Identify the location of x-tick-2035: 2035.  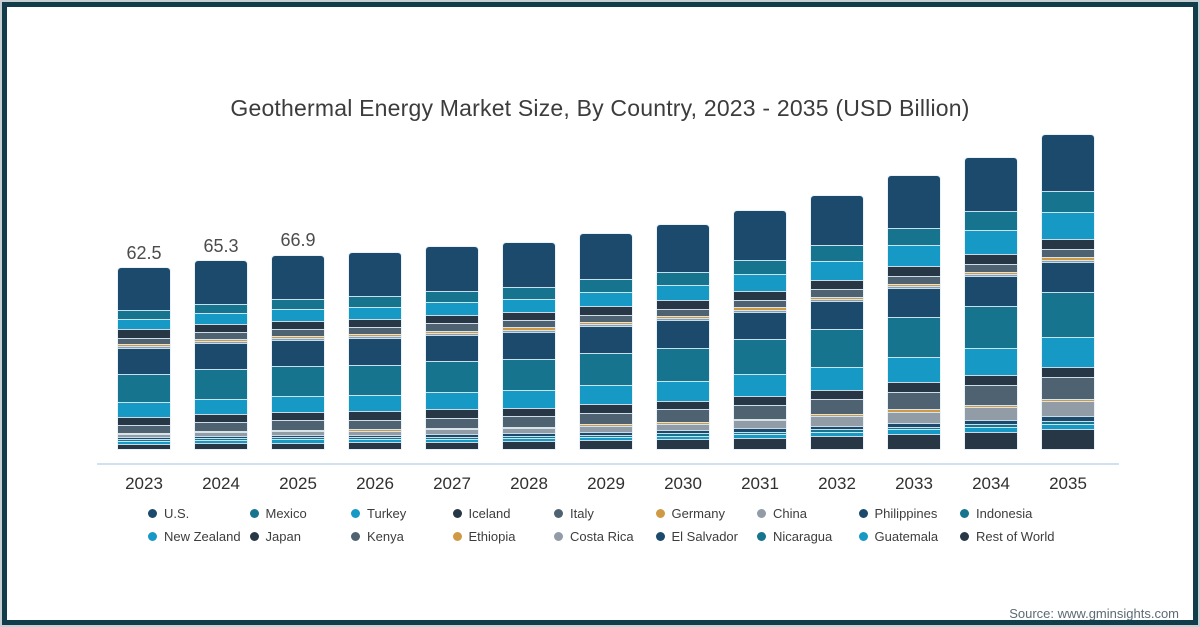
(1068, 483).